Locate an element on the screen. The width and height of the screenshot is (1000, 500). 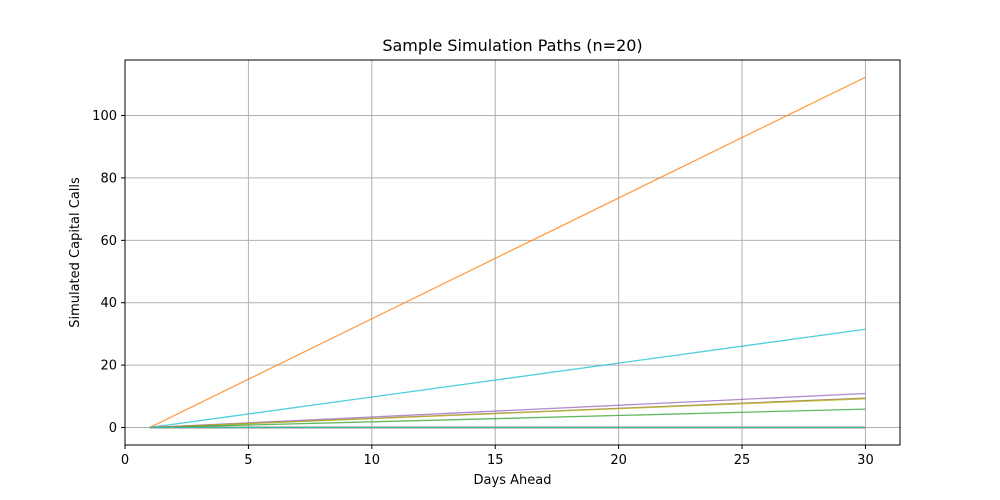
x-tick-label: 15 is located at coordinates (495, 460).